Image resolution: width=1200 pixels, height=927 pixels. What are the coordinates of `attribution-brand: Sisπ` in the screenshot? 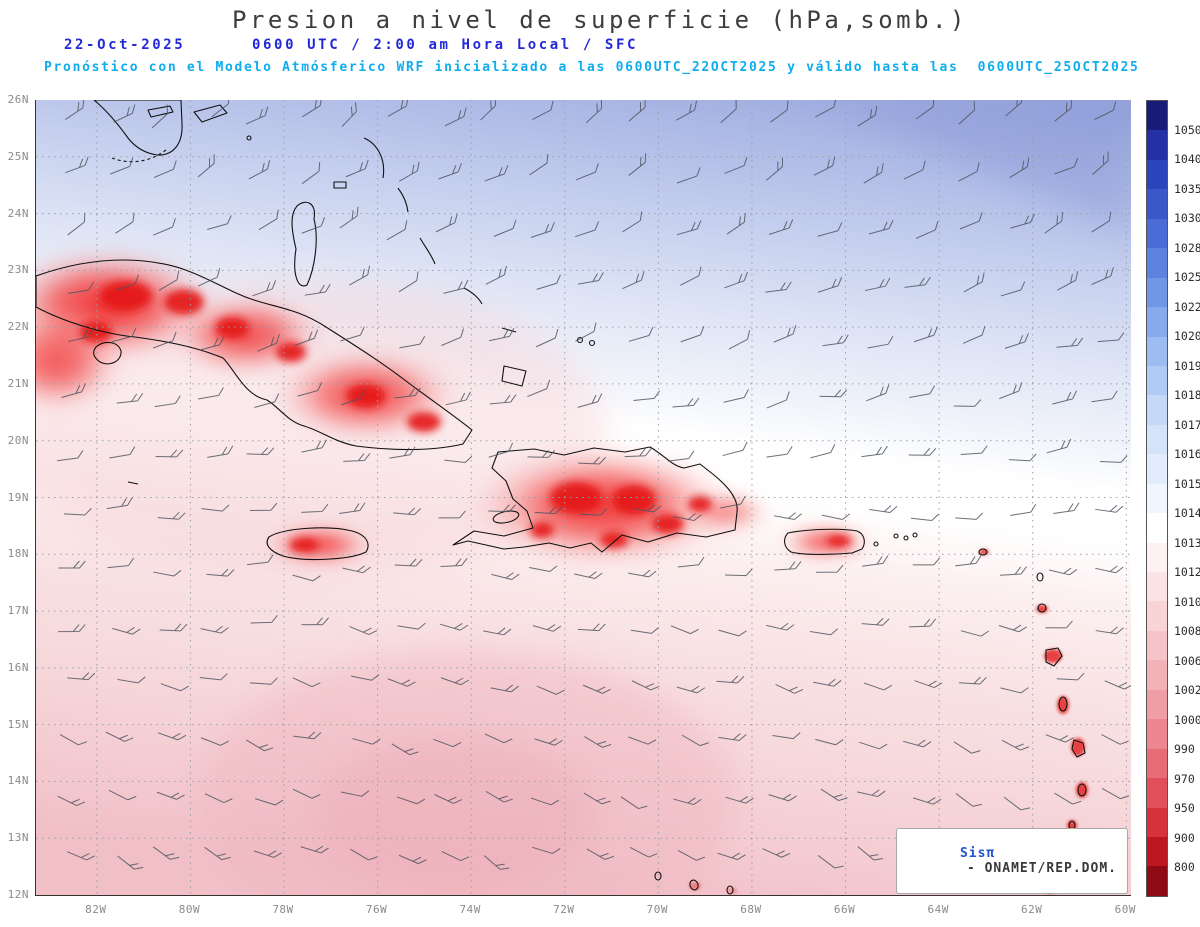 It's located at (977, 853).